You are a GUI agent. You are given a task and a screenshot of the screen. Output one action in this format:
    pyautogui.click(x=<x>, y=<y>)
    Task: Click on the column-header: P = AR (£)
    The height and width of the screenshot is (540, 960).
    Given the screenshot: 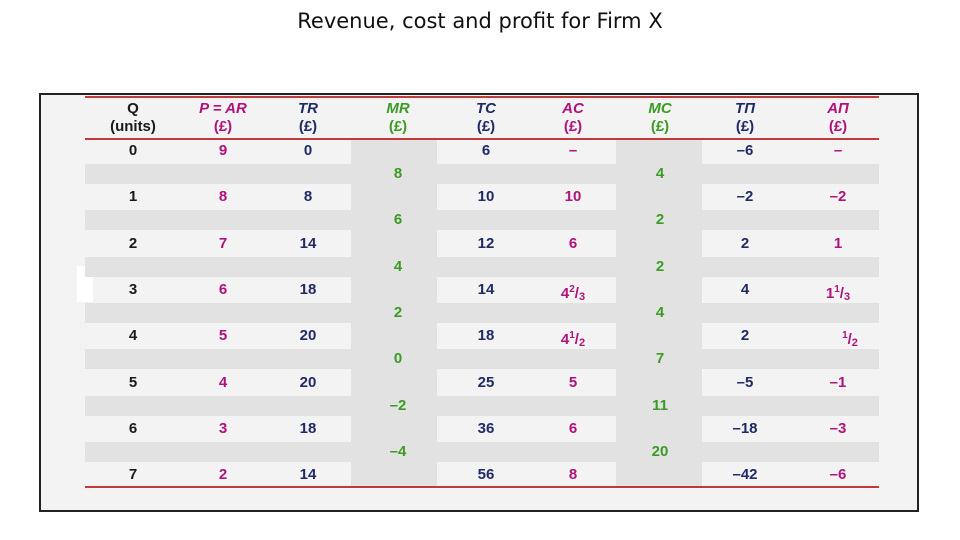 What is the action you would take?
    pyautogui.click(x=223, y=118)
    